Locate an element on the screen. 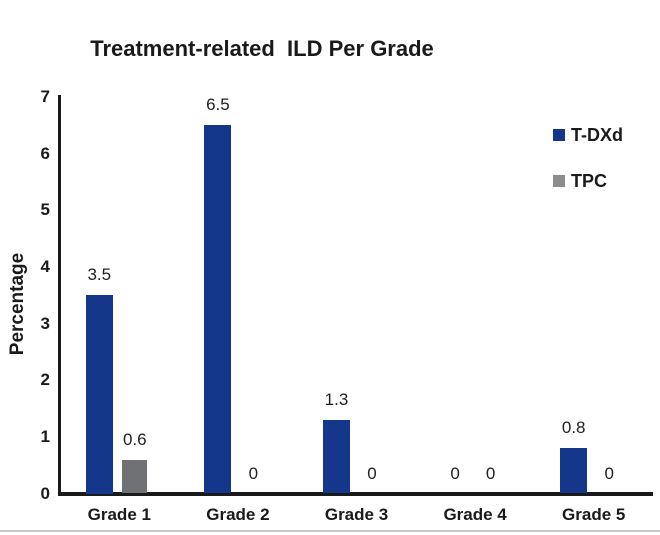 The height and width of the screenshot is (535, 660). value-label-tpc-grade-5: 0 is located at coordinates (609, 473).